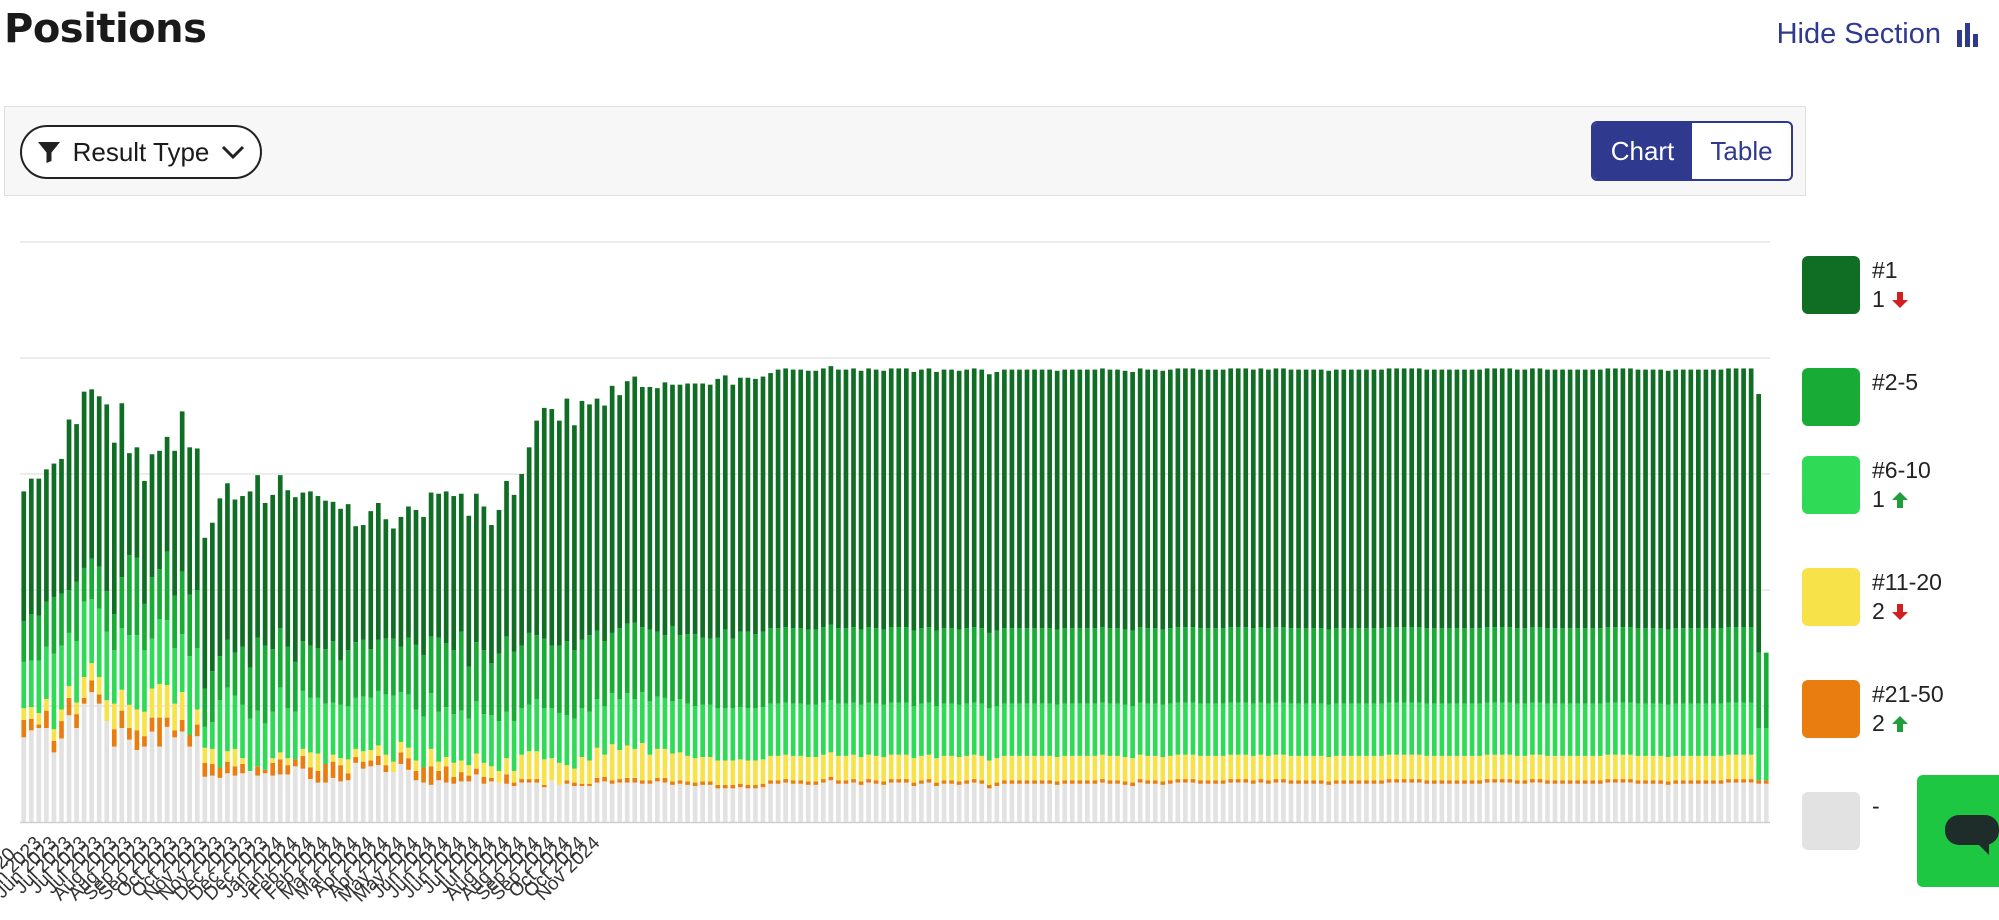  Describe the element at coordinates (1866, 485) in the screenshot. I see `legend-item: #6-10 1` at that location.